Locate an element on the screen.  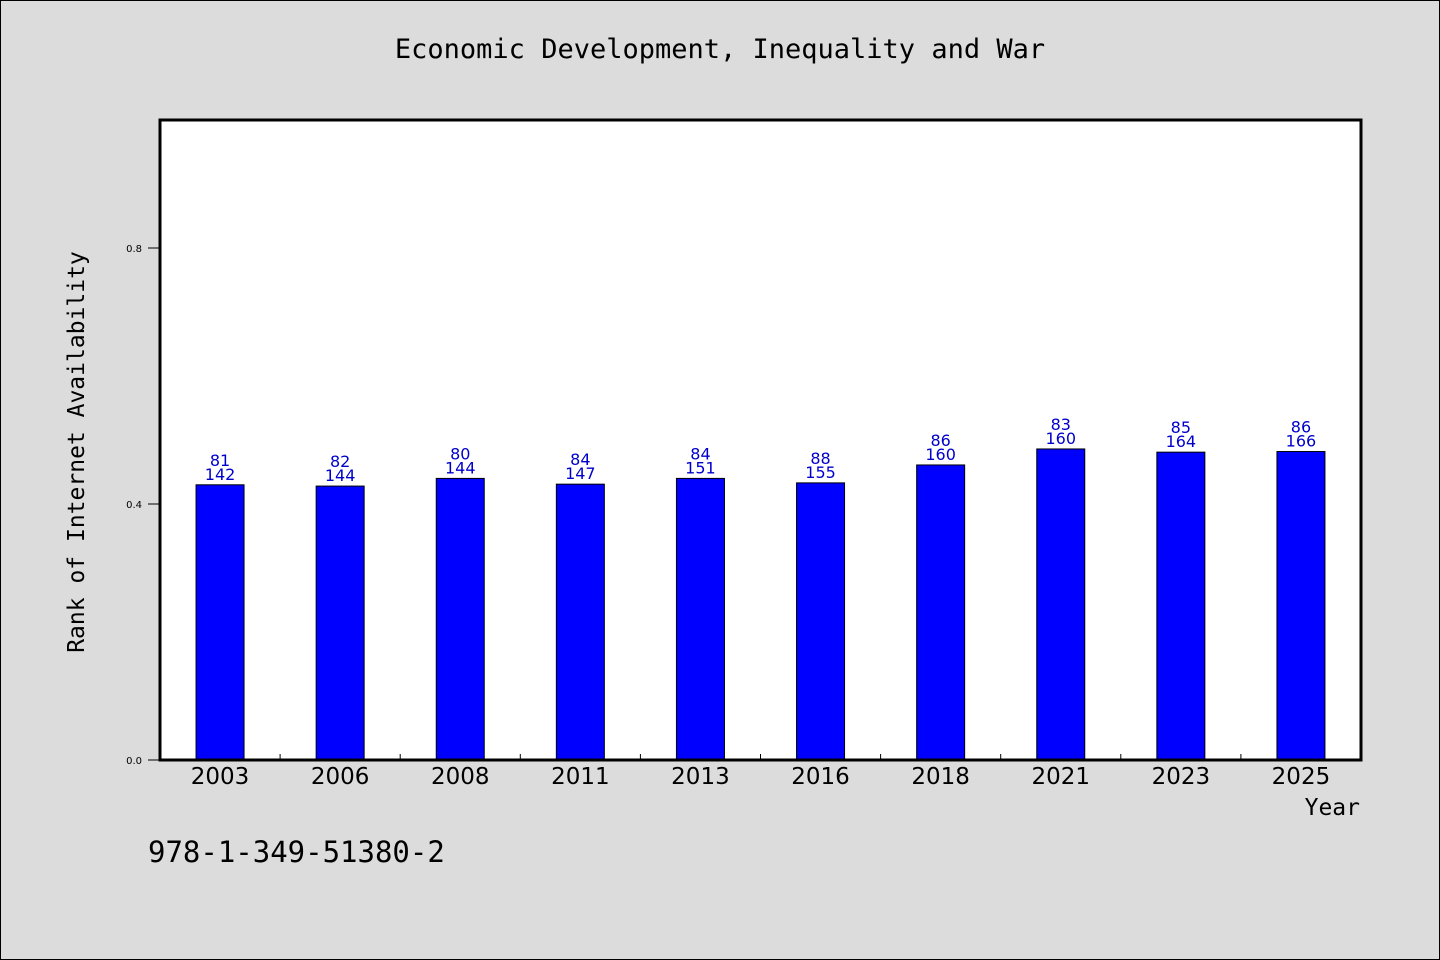
x-tick-label: 2011 is located at coordinates (580, 777).